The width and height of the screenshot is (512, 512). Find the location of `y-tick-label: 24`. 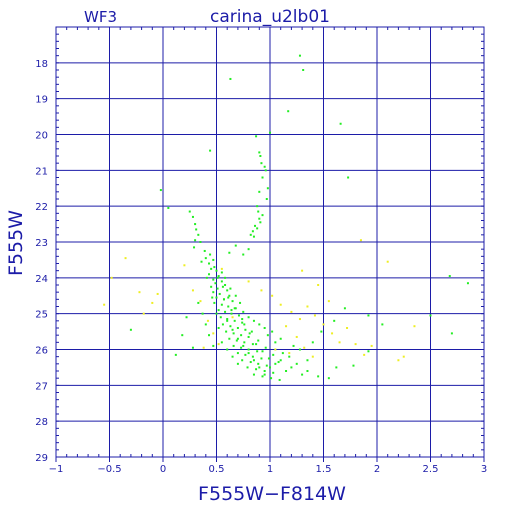

y-tick-label: 24 is located at coordinates (41, 279).